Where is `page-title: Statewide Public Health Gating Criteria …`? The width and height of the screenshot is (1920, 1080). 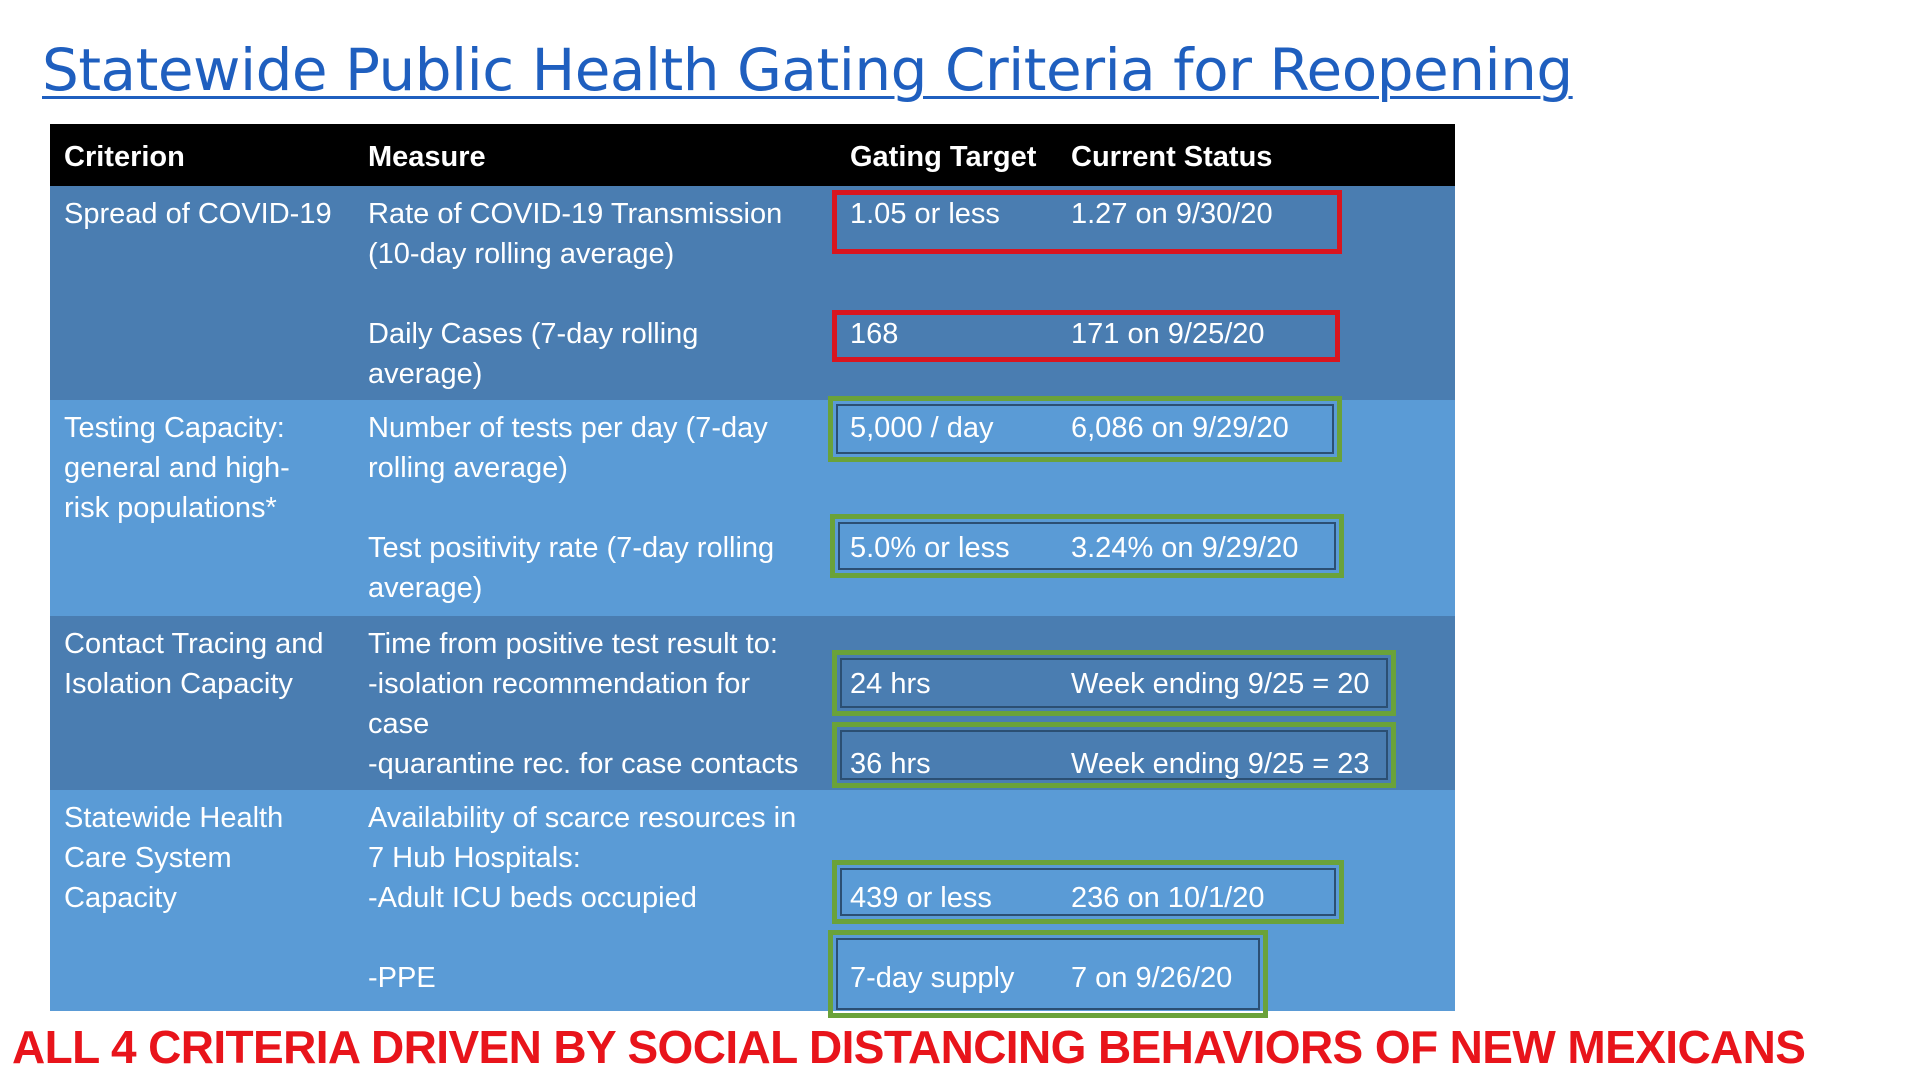
page-title: Statewide Public Health Gating Criteria … is located at coordinates (807, 70).